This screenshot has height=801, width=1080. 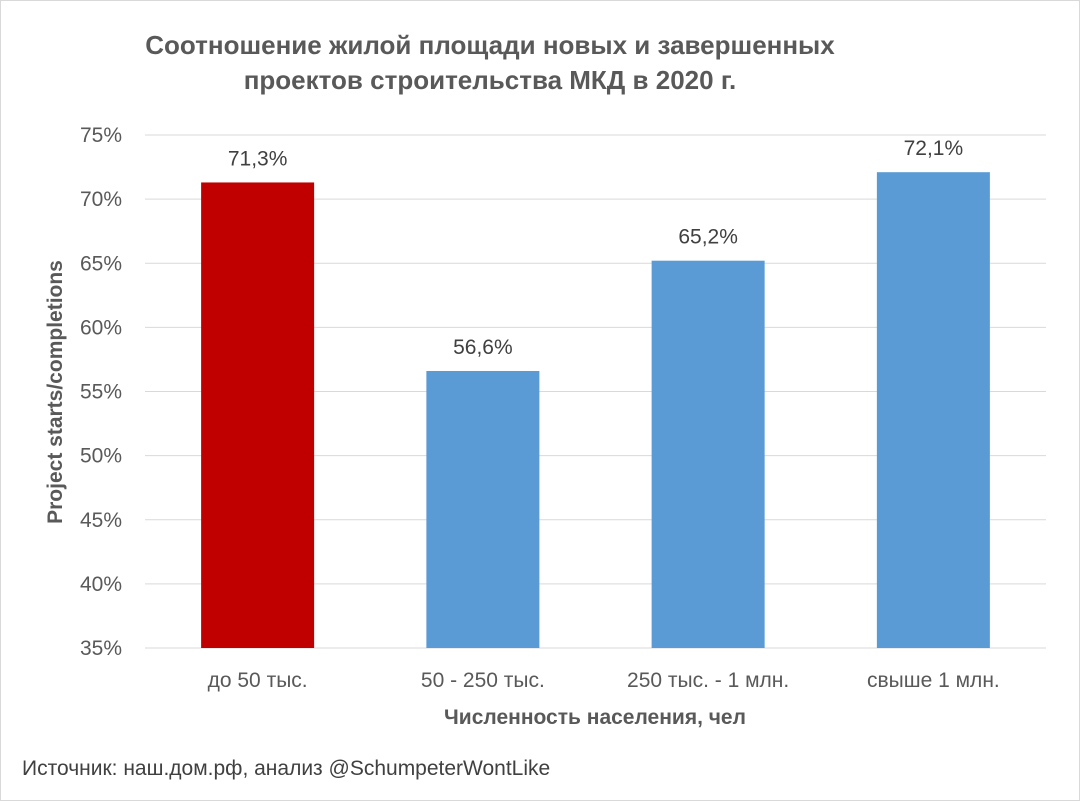 I want to click on x-tick-label: до 50 тыс., so click(x=258, y=680).